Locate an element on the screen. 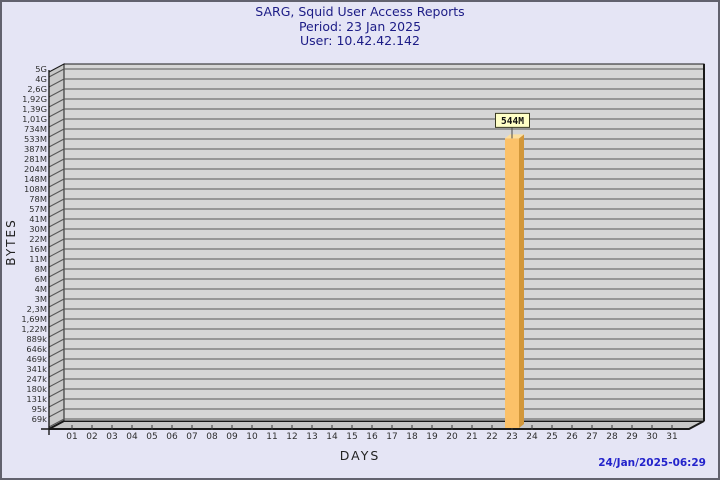 The width and height of the screenshot is (720, 480). y-tick-label: 108M is located at coordinates (35, 189).